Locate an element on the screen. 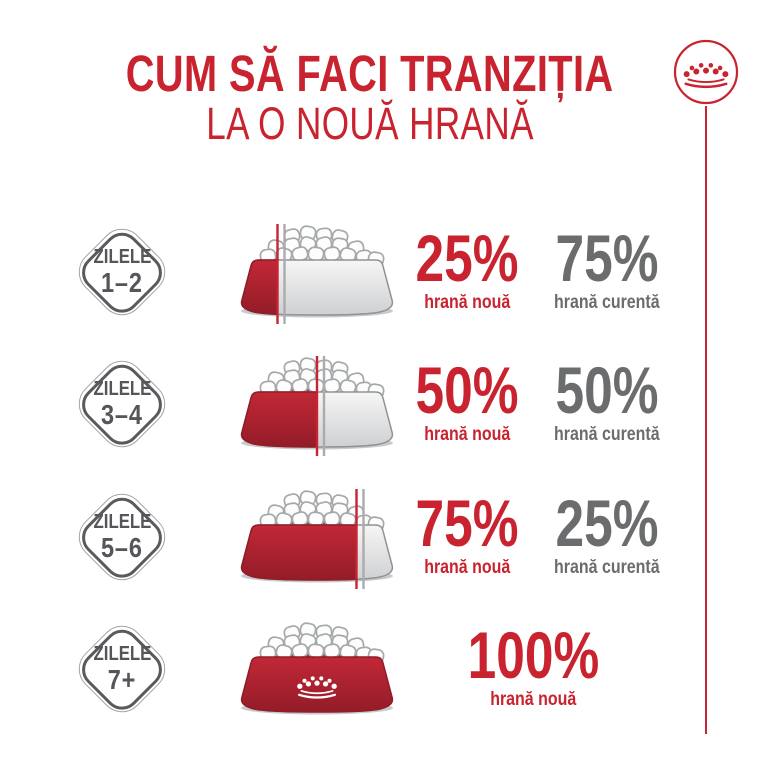 Image resolution: width=768 pixels, height=768 pixels. current-food-percentage: 25% is located at coordinates (607, 523).